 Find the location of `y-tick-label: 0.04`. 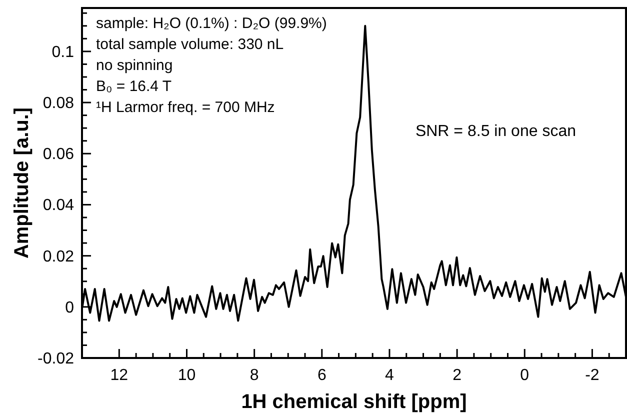

y-tick-label: 0.04 is located at coordinates (58, 205).